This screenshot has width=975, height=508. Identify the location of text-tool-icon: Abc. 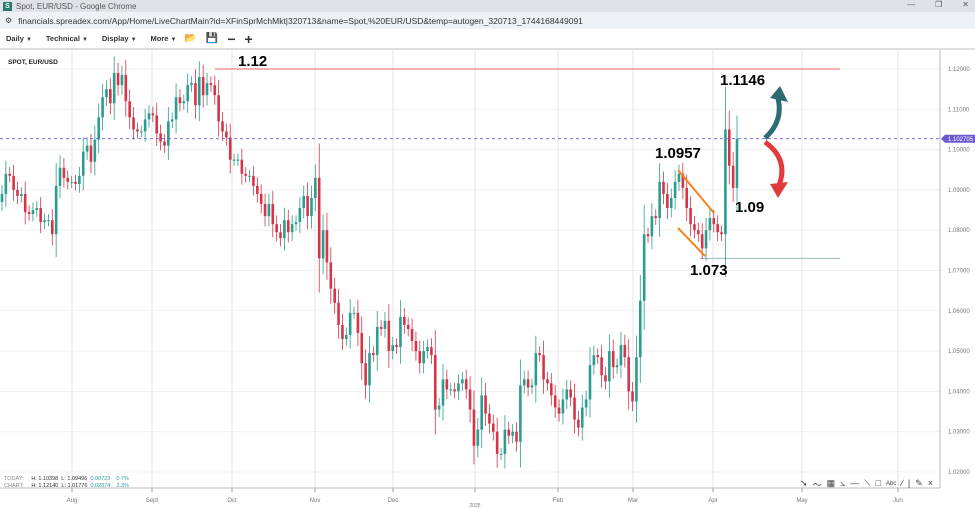
(891, 484).